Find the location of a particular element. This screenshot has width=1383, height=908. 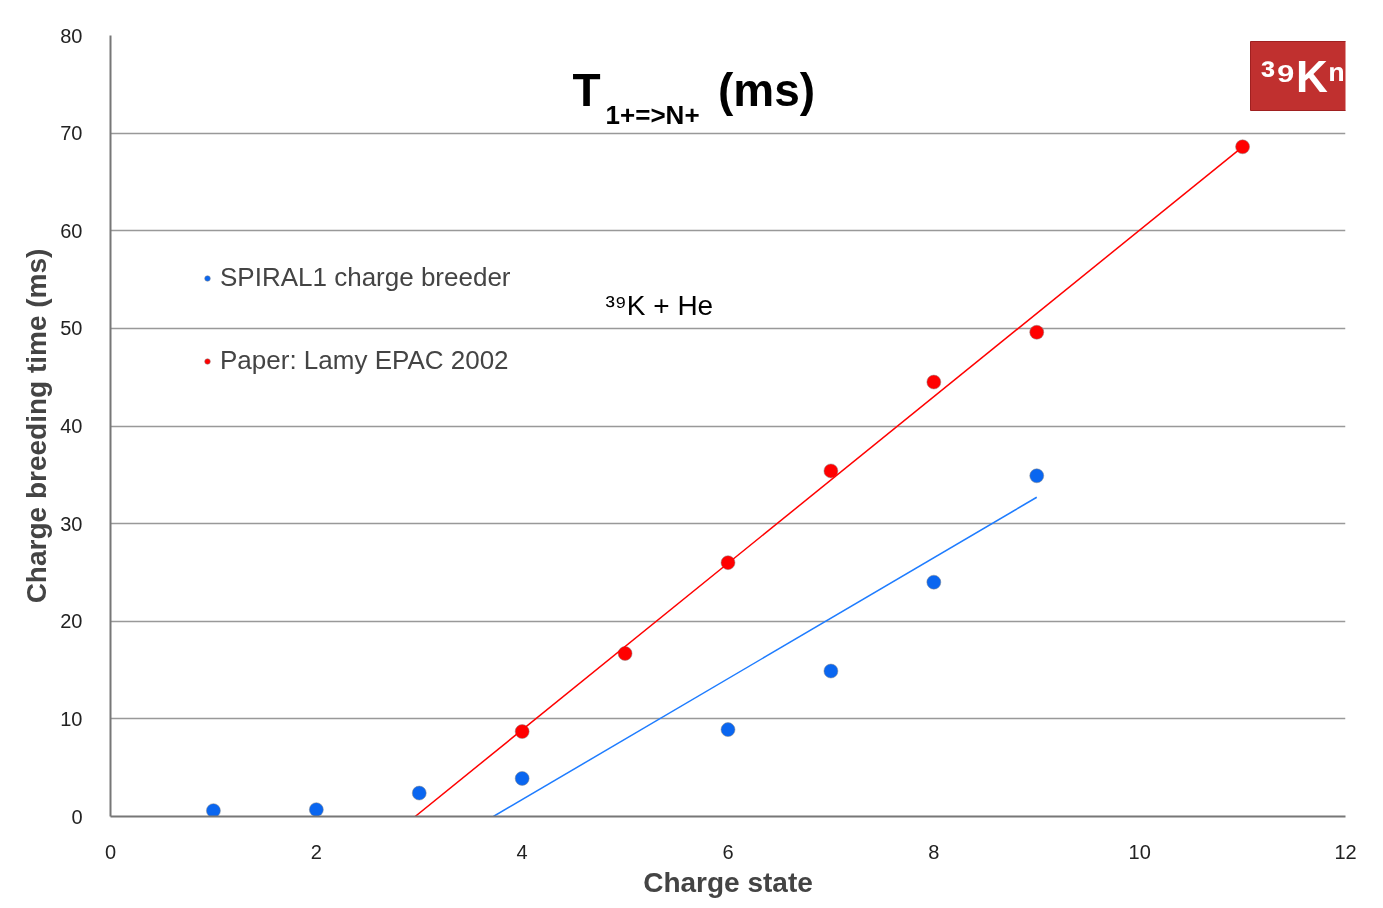

y-tick-label: 20 is located at coordinates (71, 621).